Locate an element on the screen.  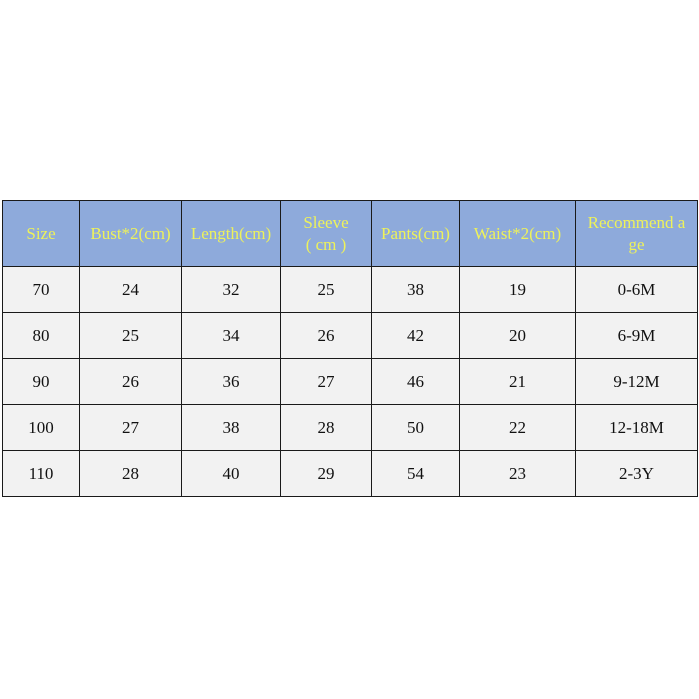
table-row: 100 27 38 28 50 22 12-18M is located at coordinates (350, 427).